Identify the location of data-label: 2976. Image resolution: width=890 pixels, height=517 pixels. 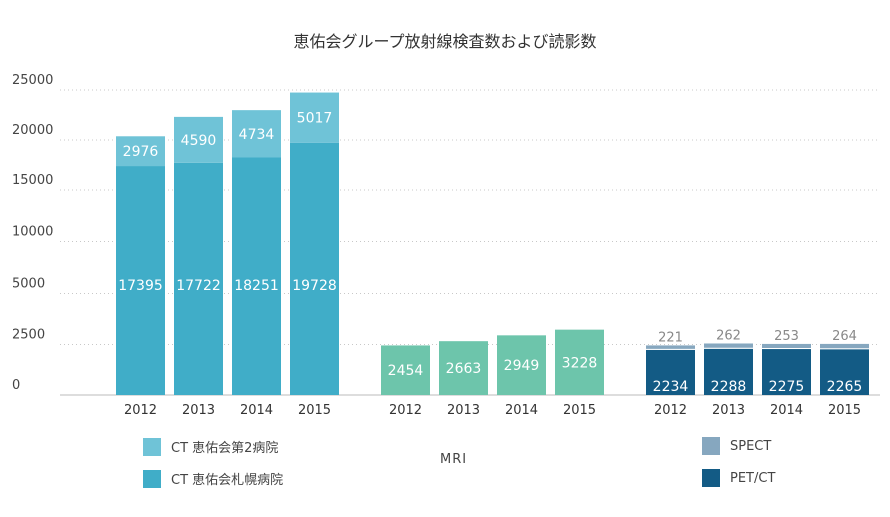
(141, 152).